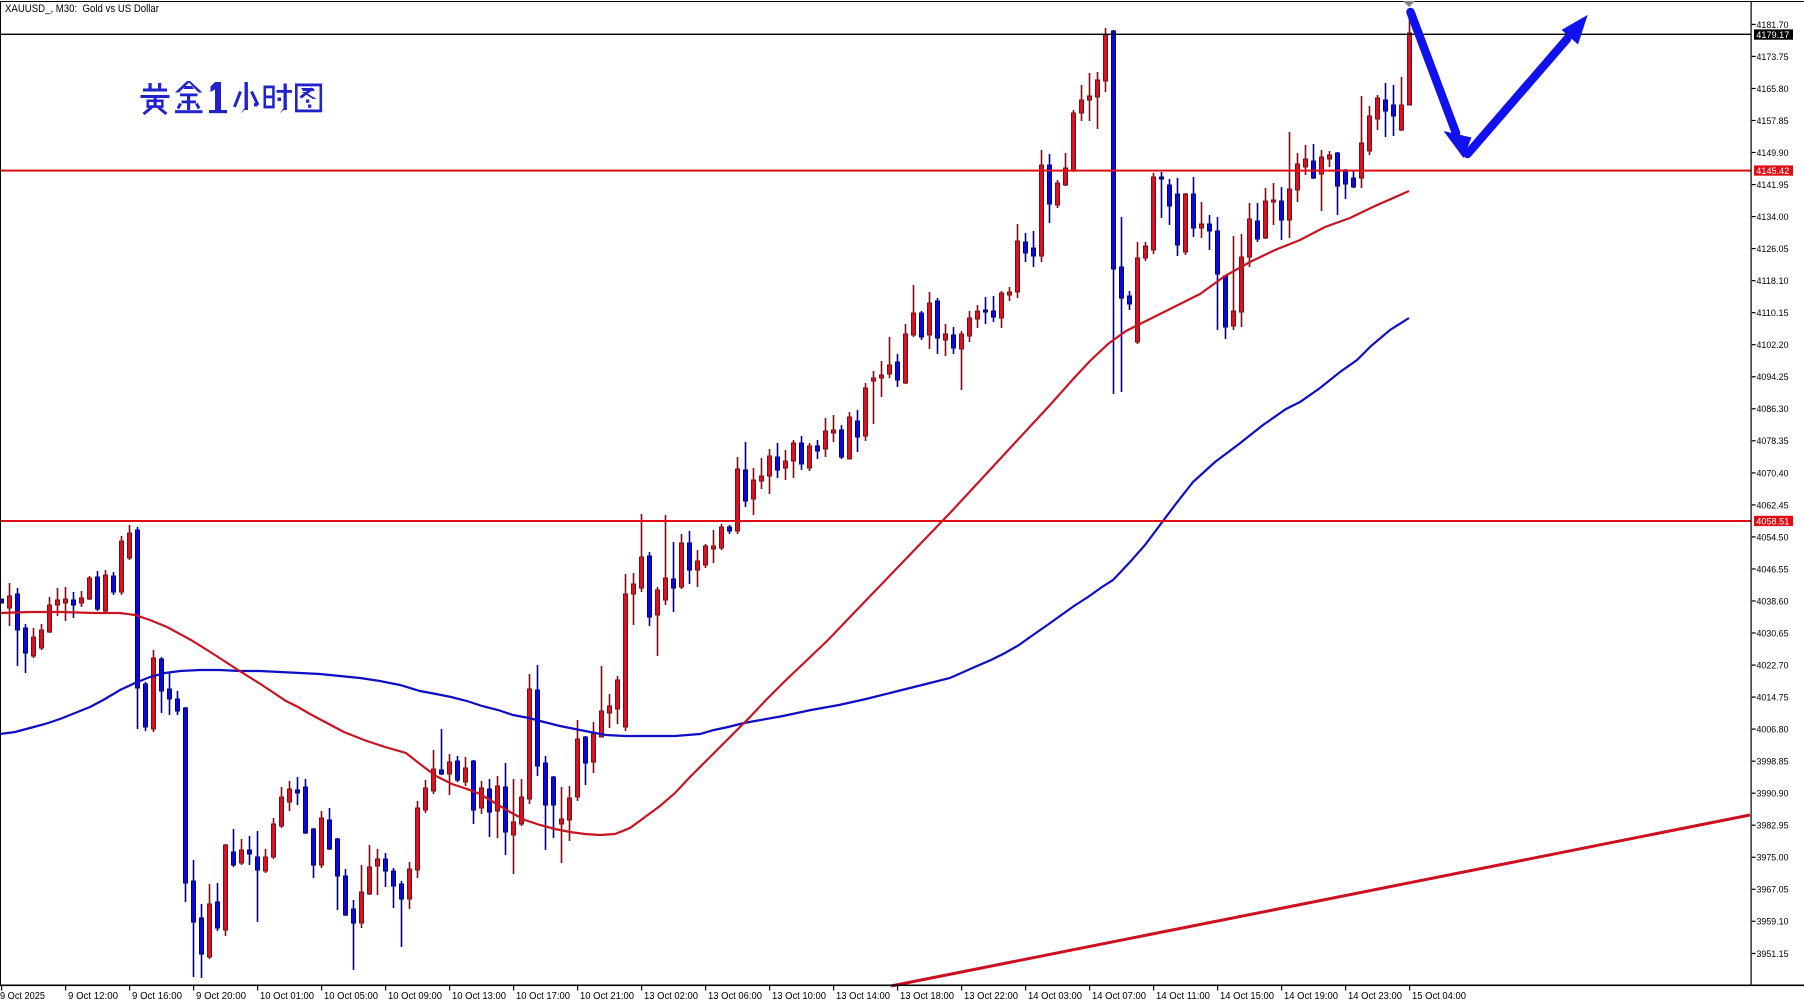 This screenshot has width=1804, height=1007. Describe the element at coordinates (1375, 996) in the screenshot. I see `svg-text: 14 Oct 23:00` at that location.